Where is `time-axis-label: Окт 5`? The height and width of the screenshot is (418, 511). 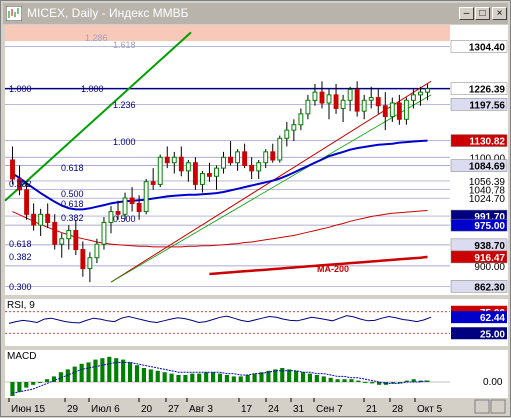 time-axis-label: Окт 5 is located at coordinates (430, 409).